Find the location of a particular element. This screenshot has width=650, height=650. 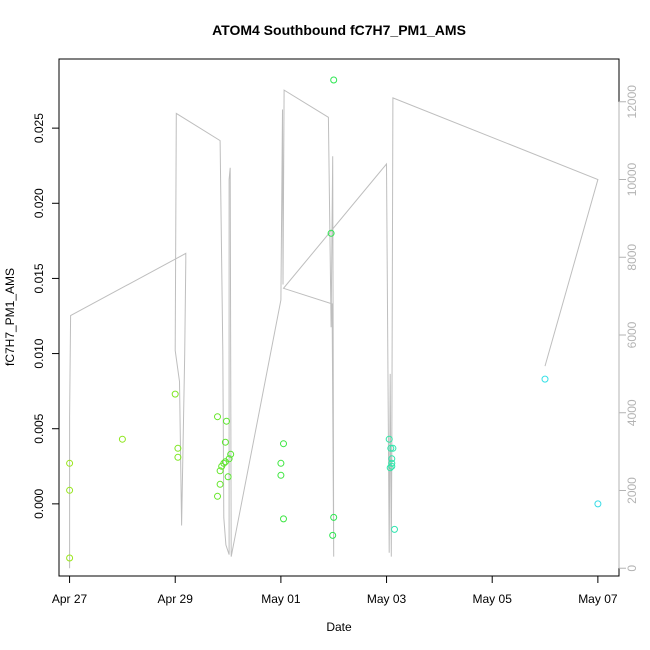

y2-tick-label: 0 is located at coordinates (632, 568).